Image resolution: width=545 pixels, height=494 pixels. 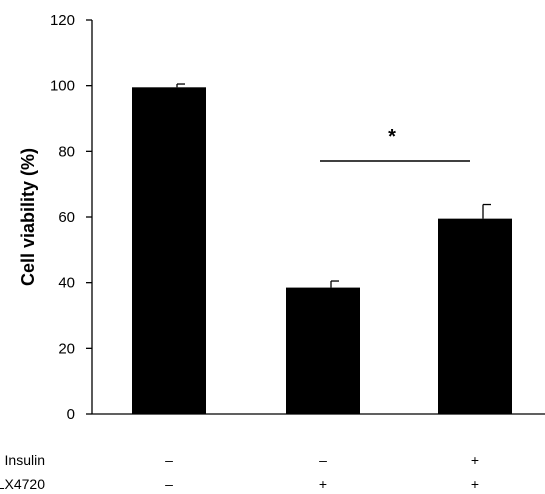 I want to click on y-tick-label: 40, so click(x=66, y=283).